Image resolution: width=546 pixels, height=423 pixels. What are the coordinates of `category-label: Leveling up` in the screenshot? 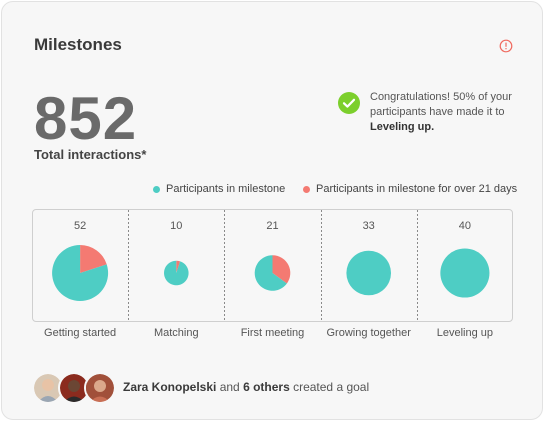 It's located at (465, 333).